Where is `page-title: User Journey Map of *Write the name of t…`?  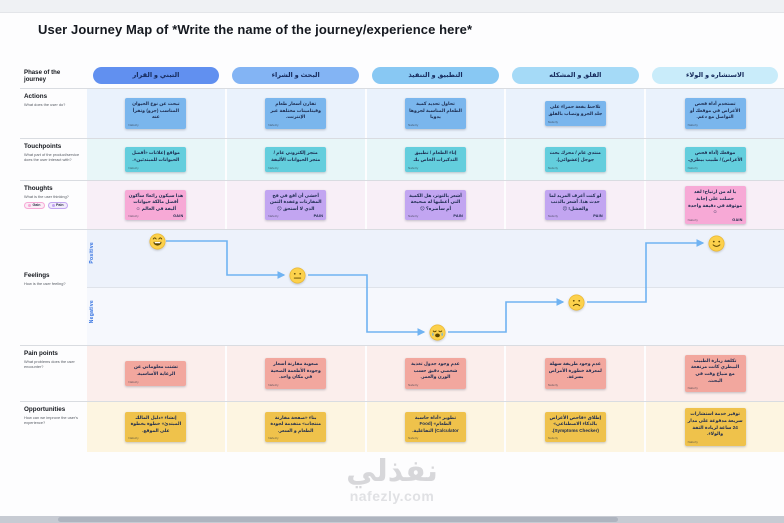
page-title: User Journey Map of *Write the name of t… is located at coordinates (255, 29).